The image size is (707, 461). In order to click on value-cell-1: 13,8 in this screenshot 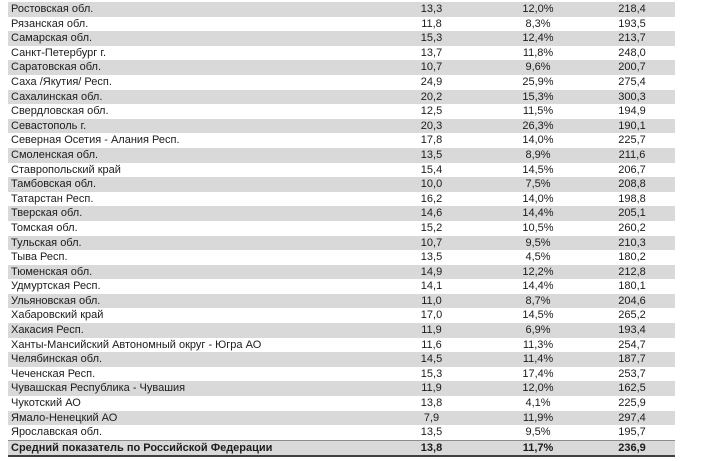, I will do `click(431, 403)`.